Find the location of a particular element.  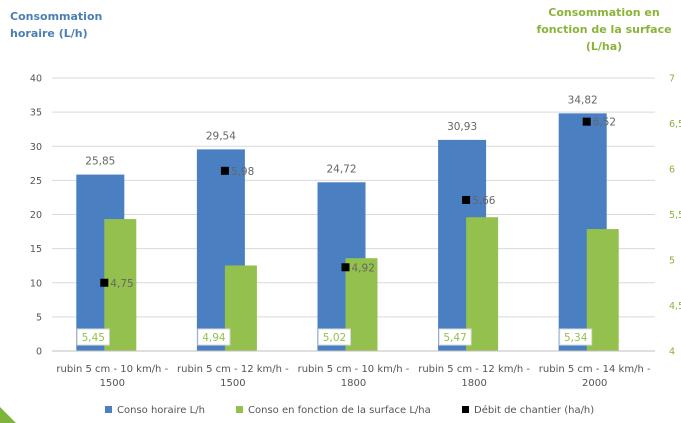

right-axis-tick-label: 5 is located at coordinates (672, 261).